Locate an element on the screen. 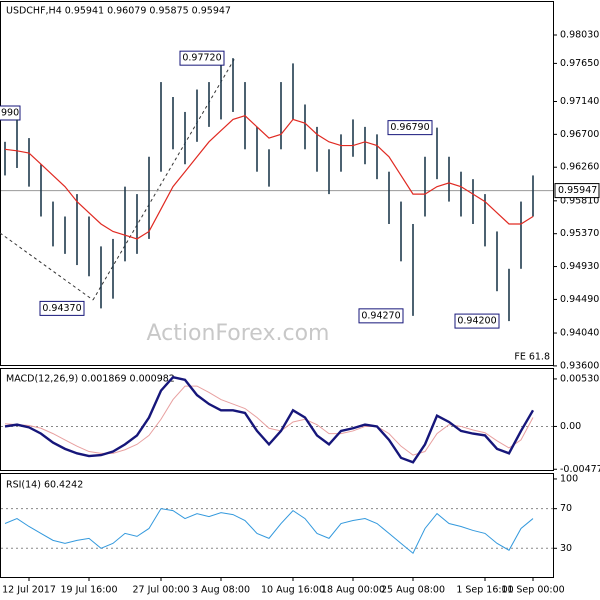 The image size is (600, 600). x-tick-label: 19 Jul 16:00 is located at coordinates (89, 590).